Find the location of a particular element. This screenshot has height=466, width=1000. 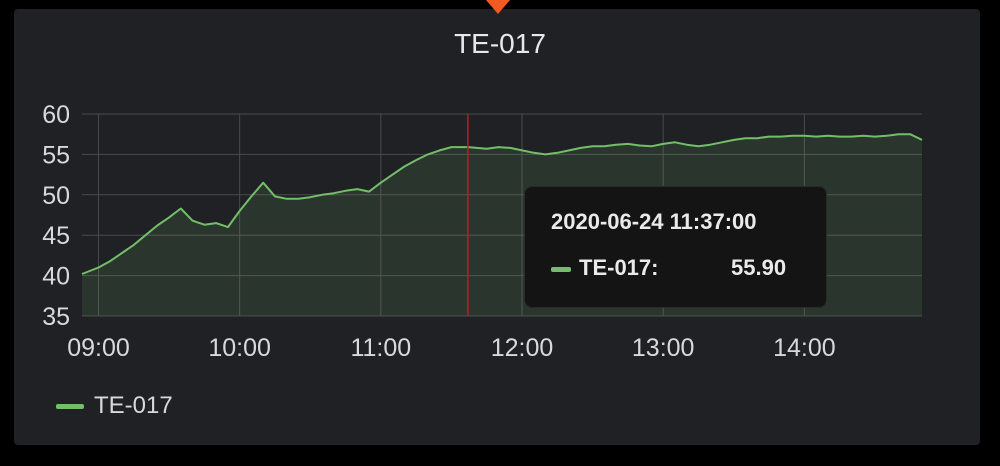

hover-tooltip: 2020-06-24 11:37:00 TE-017: 55.90 is located at coordinates (675, 247).